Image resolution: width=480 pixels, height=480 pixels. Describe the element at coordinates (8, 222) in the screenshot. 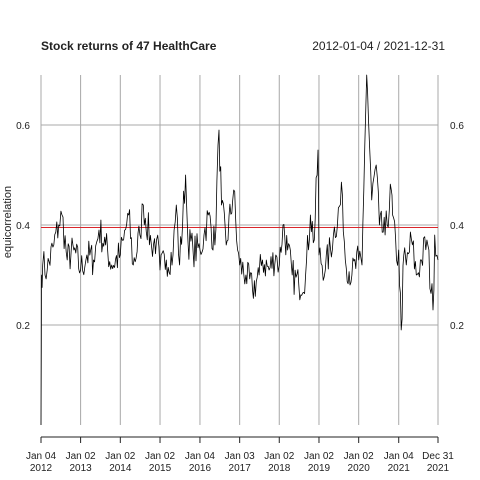

I see `y-axis-label: equicorrelation` at that location.